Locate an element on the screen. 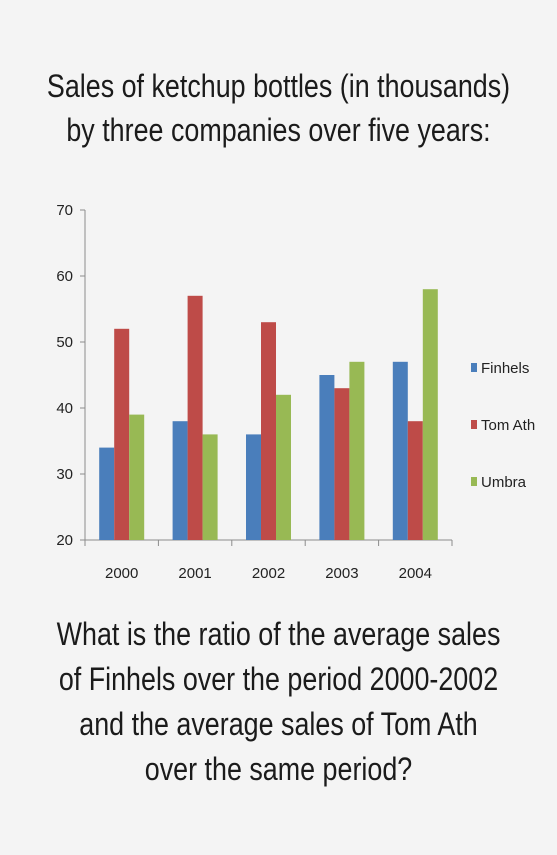 Image resolution: width=557 pixels, height=855 pixels. x-tick-label: 2000 is located at coordinates (121, 573).